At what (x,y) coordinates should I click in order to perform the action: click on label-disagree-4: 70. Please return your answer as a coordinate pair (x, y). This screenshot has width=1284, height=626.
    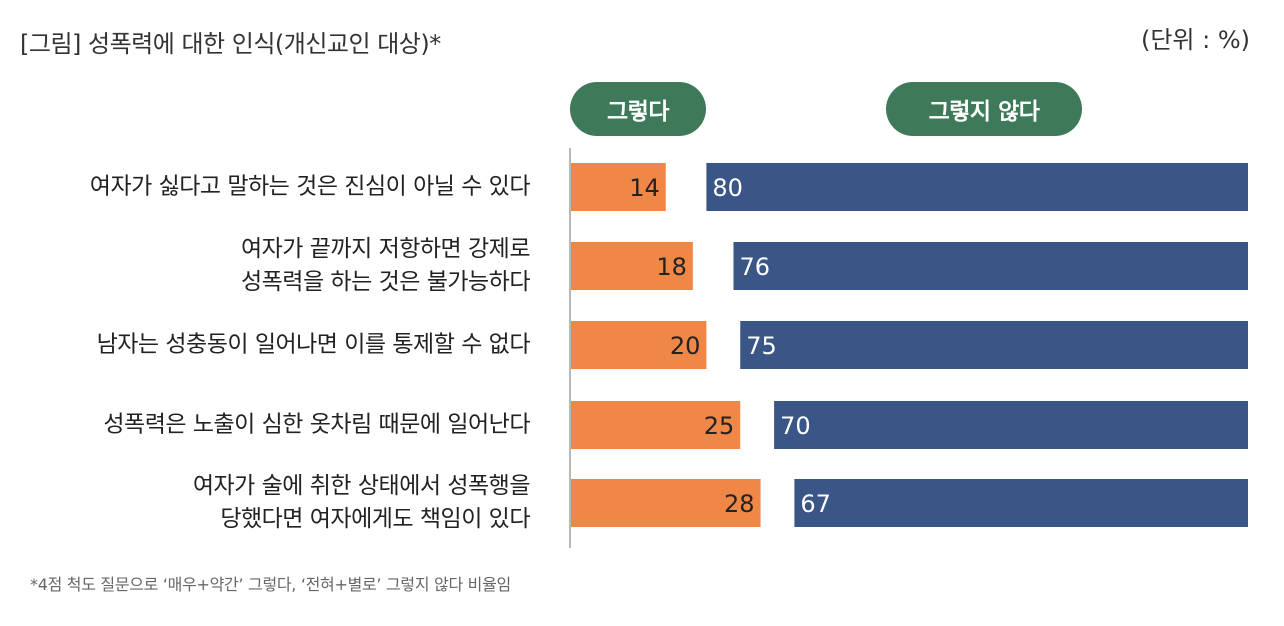
    Looking at the image, I should click on (795, 426).